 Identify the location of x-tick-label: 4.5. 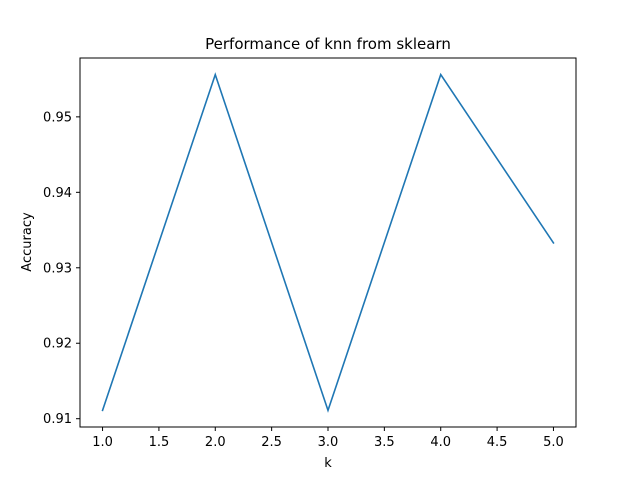
(497, 442).